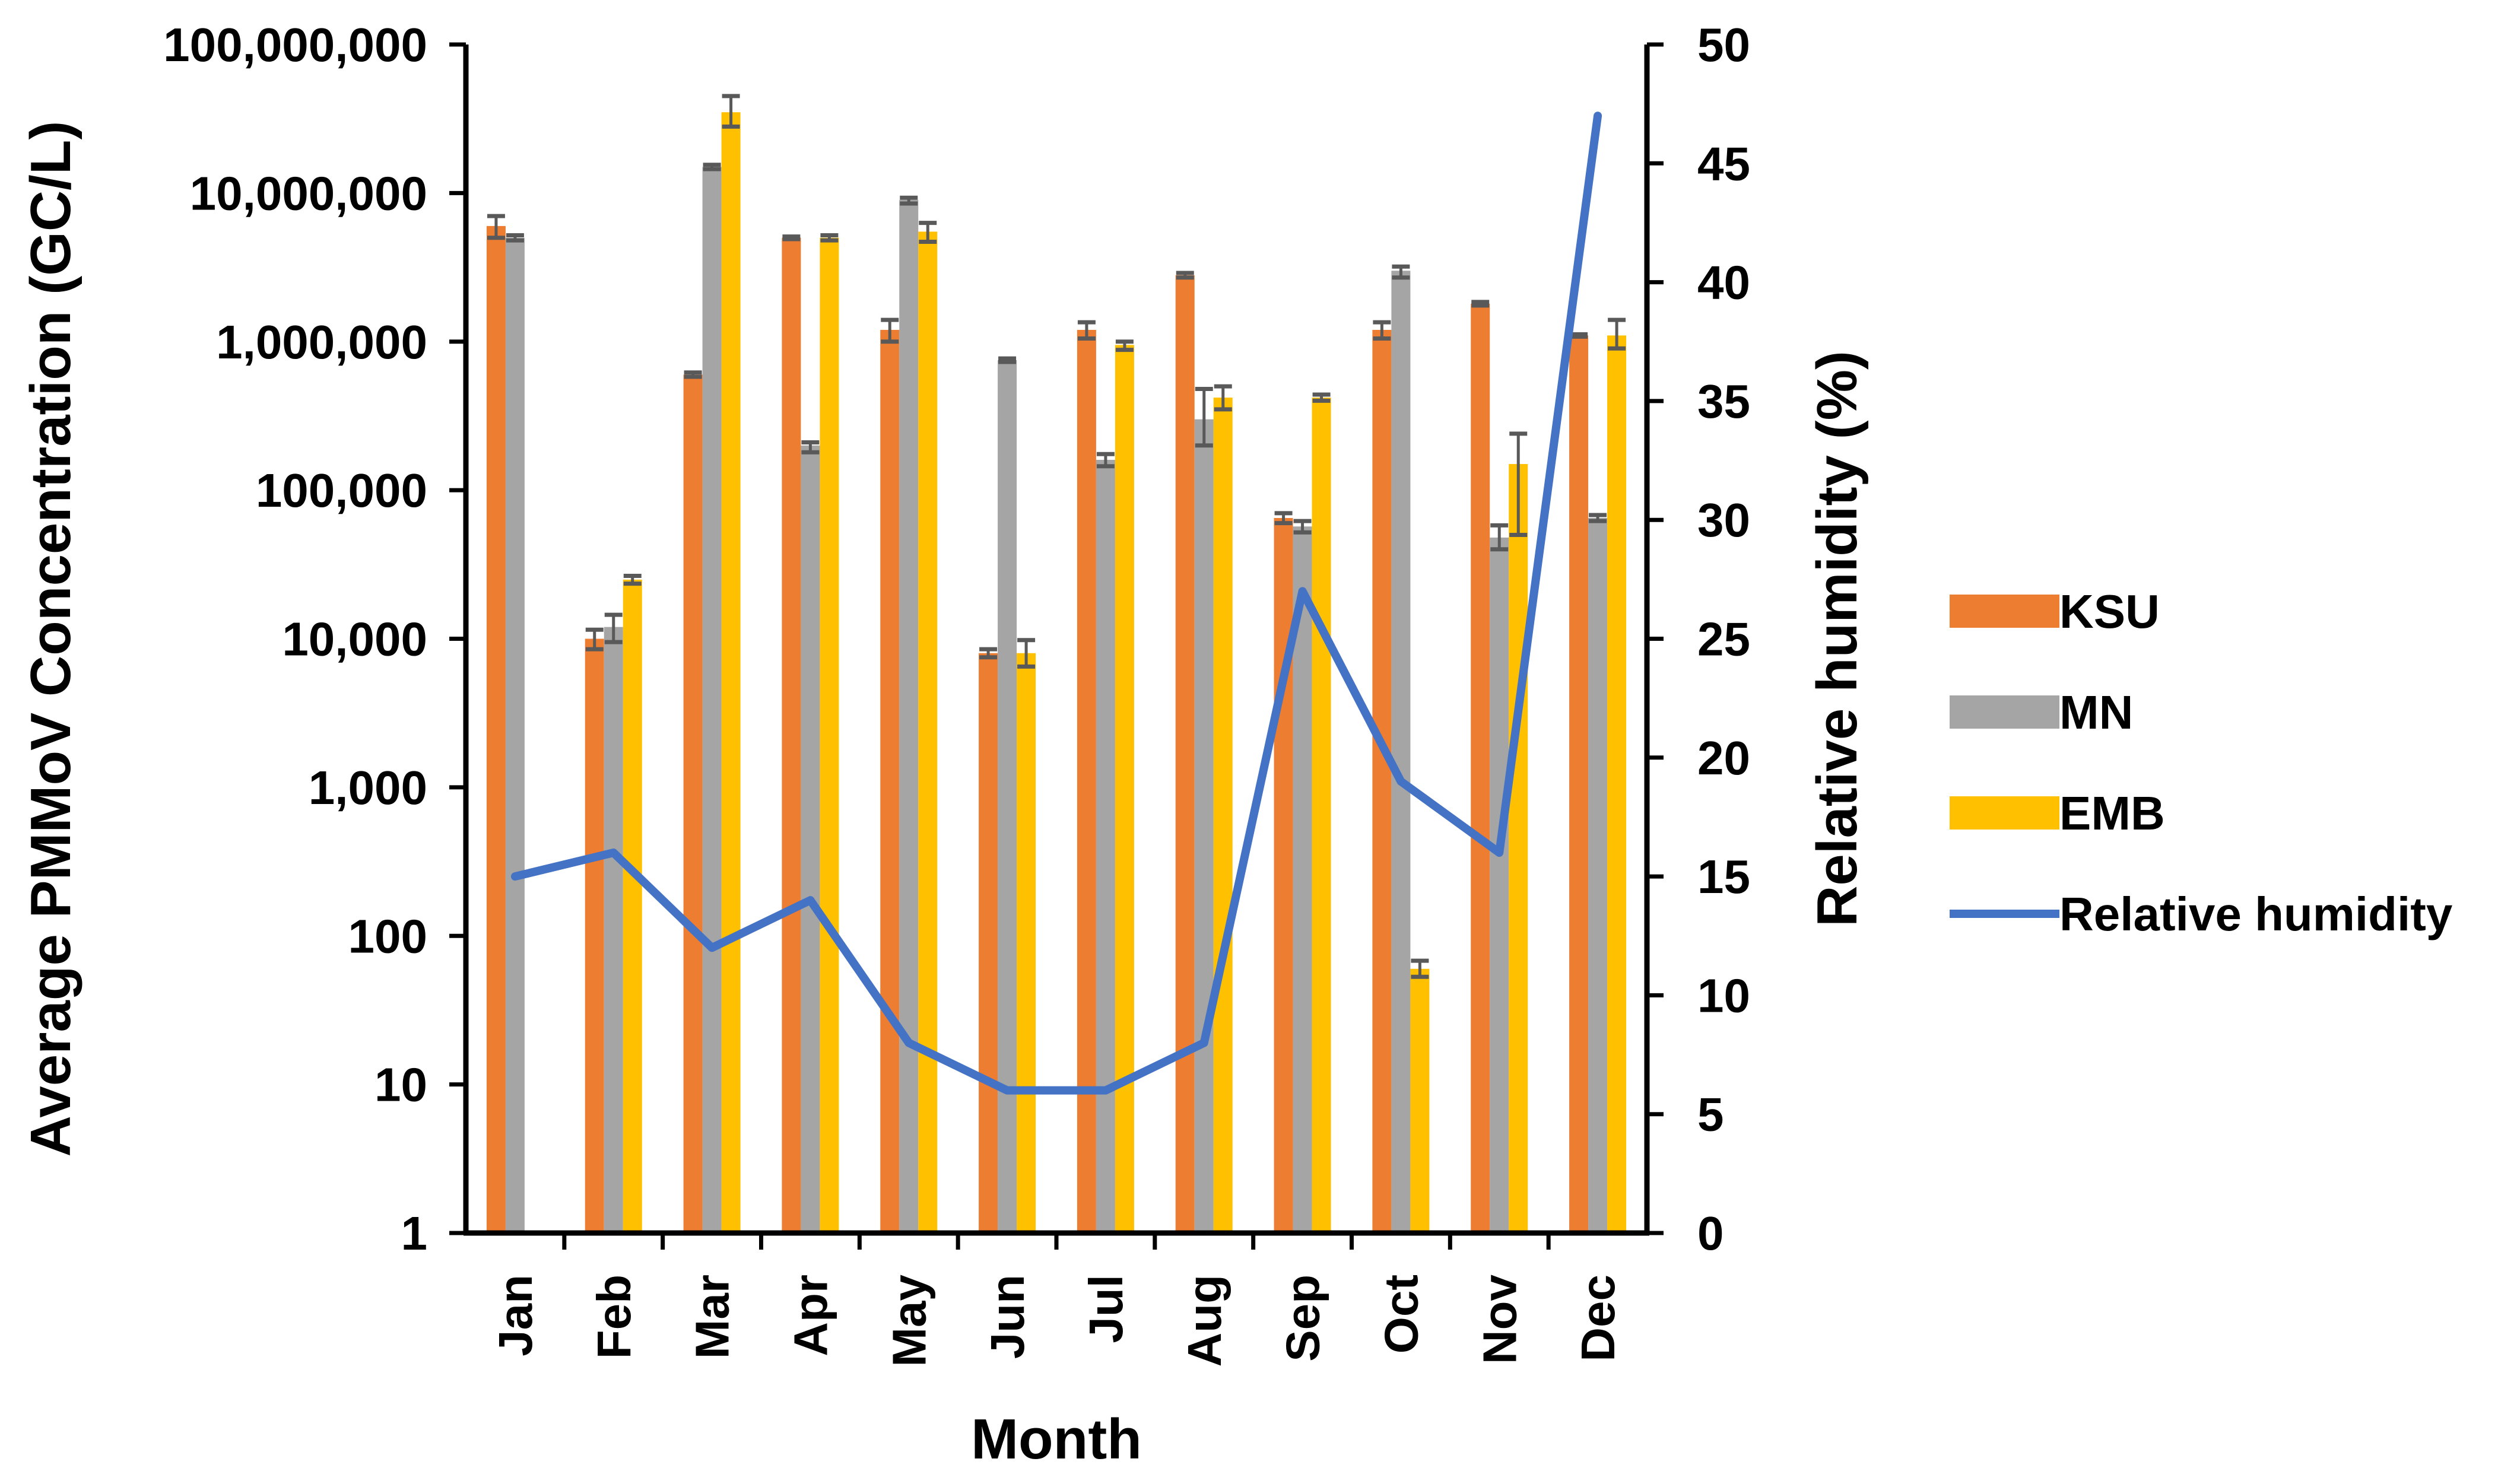 The image size is (2498, 1484). What do you see at coordinates (1223, 815) in the screenshot?
I see `bar-emb-aug` at bounding box center [1223, 815].